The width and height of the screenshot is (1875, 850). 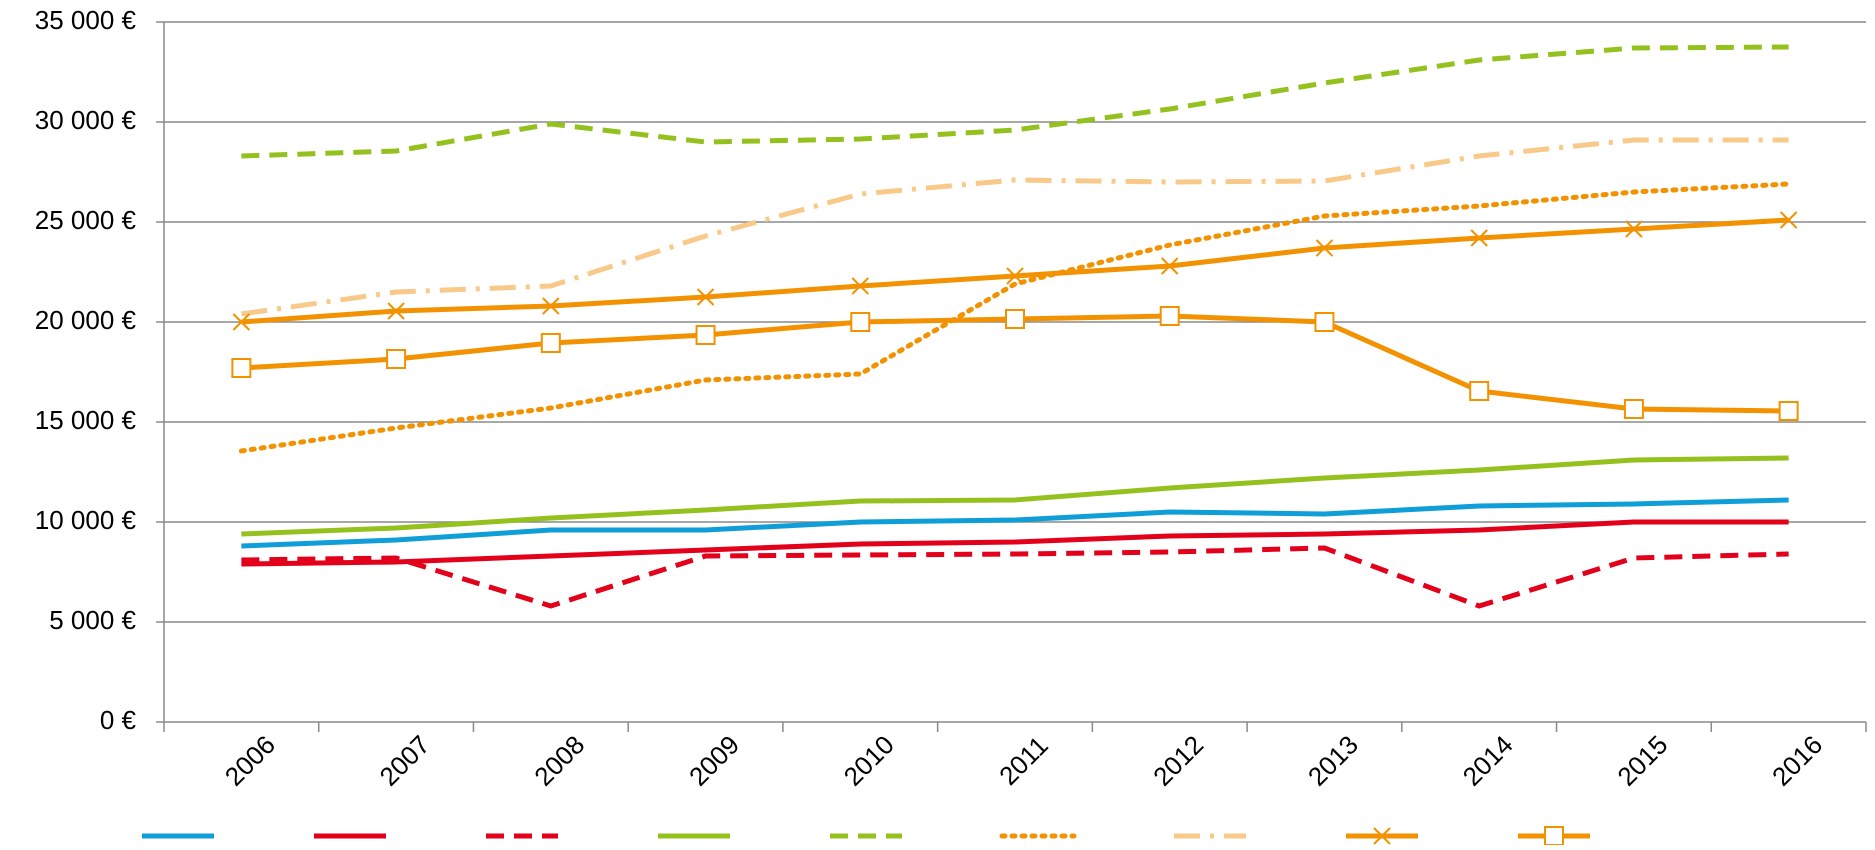 I want to click on y-tick-label: 20 000 €, so click(x=86, y=320).